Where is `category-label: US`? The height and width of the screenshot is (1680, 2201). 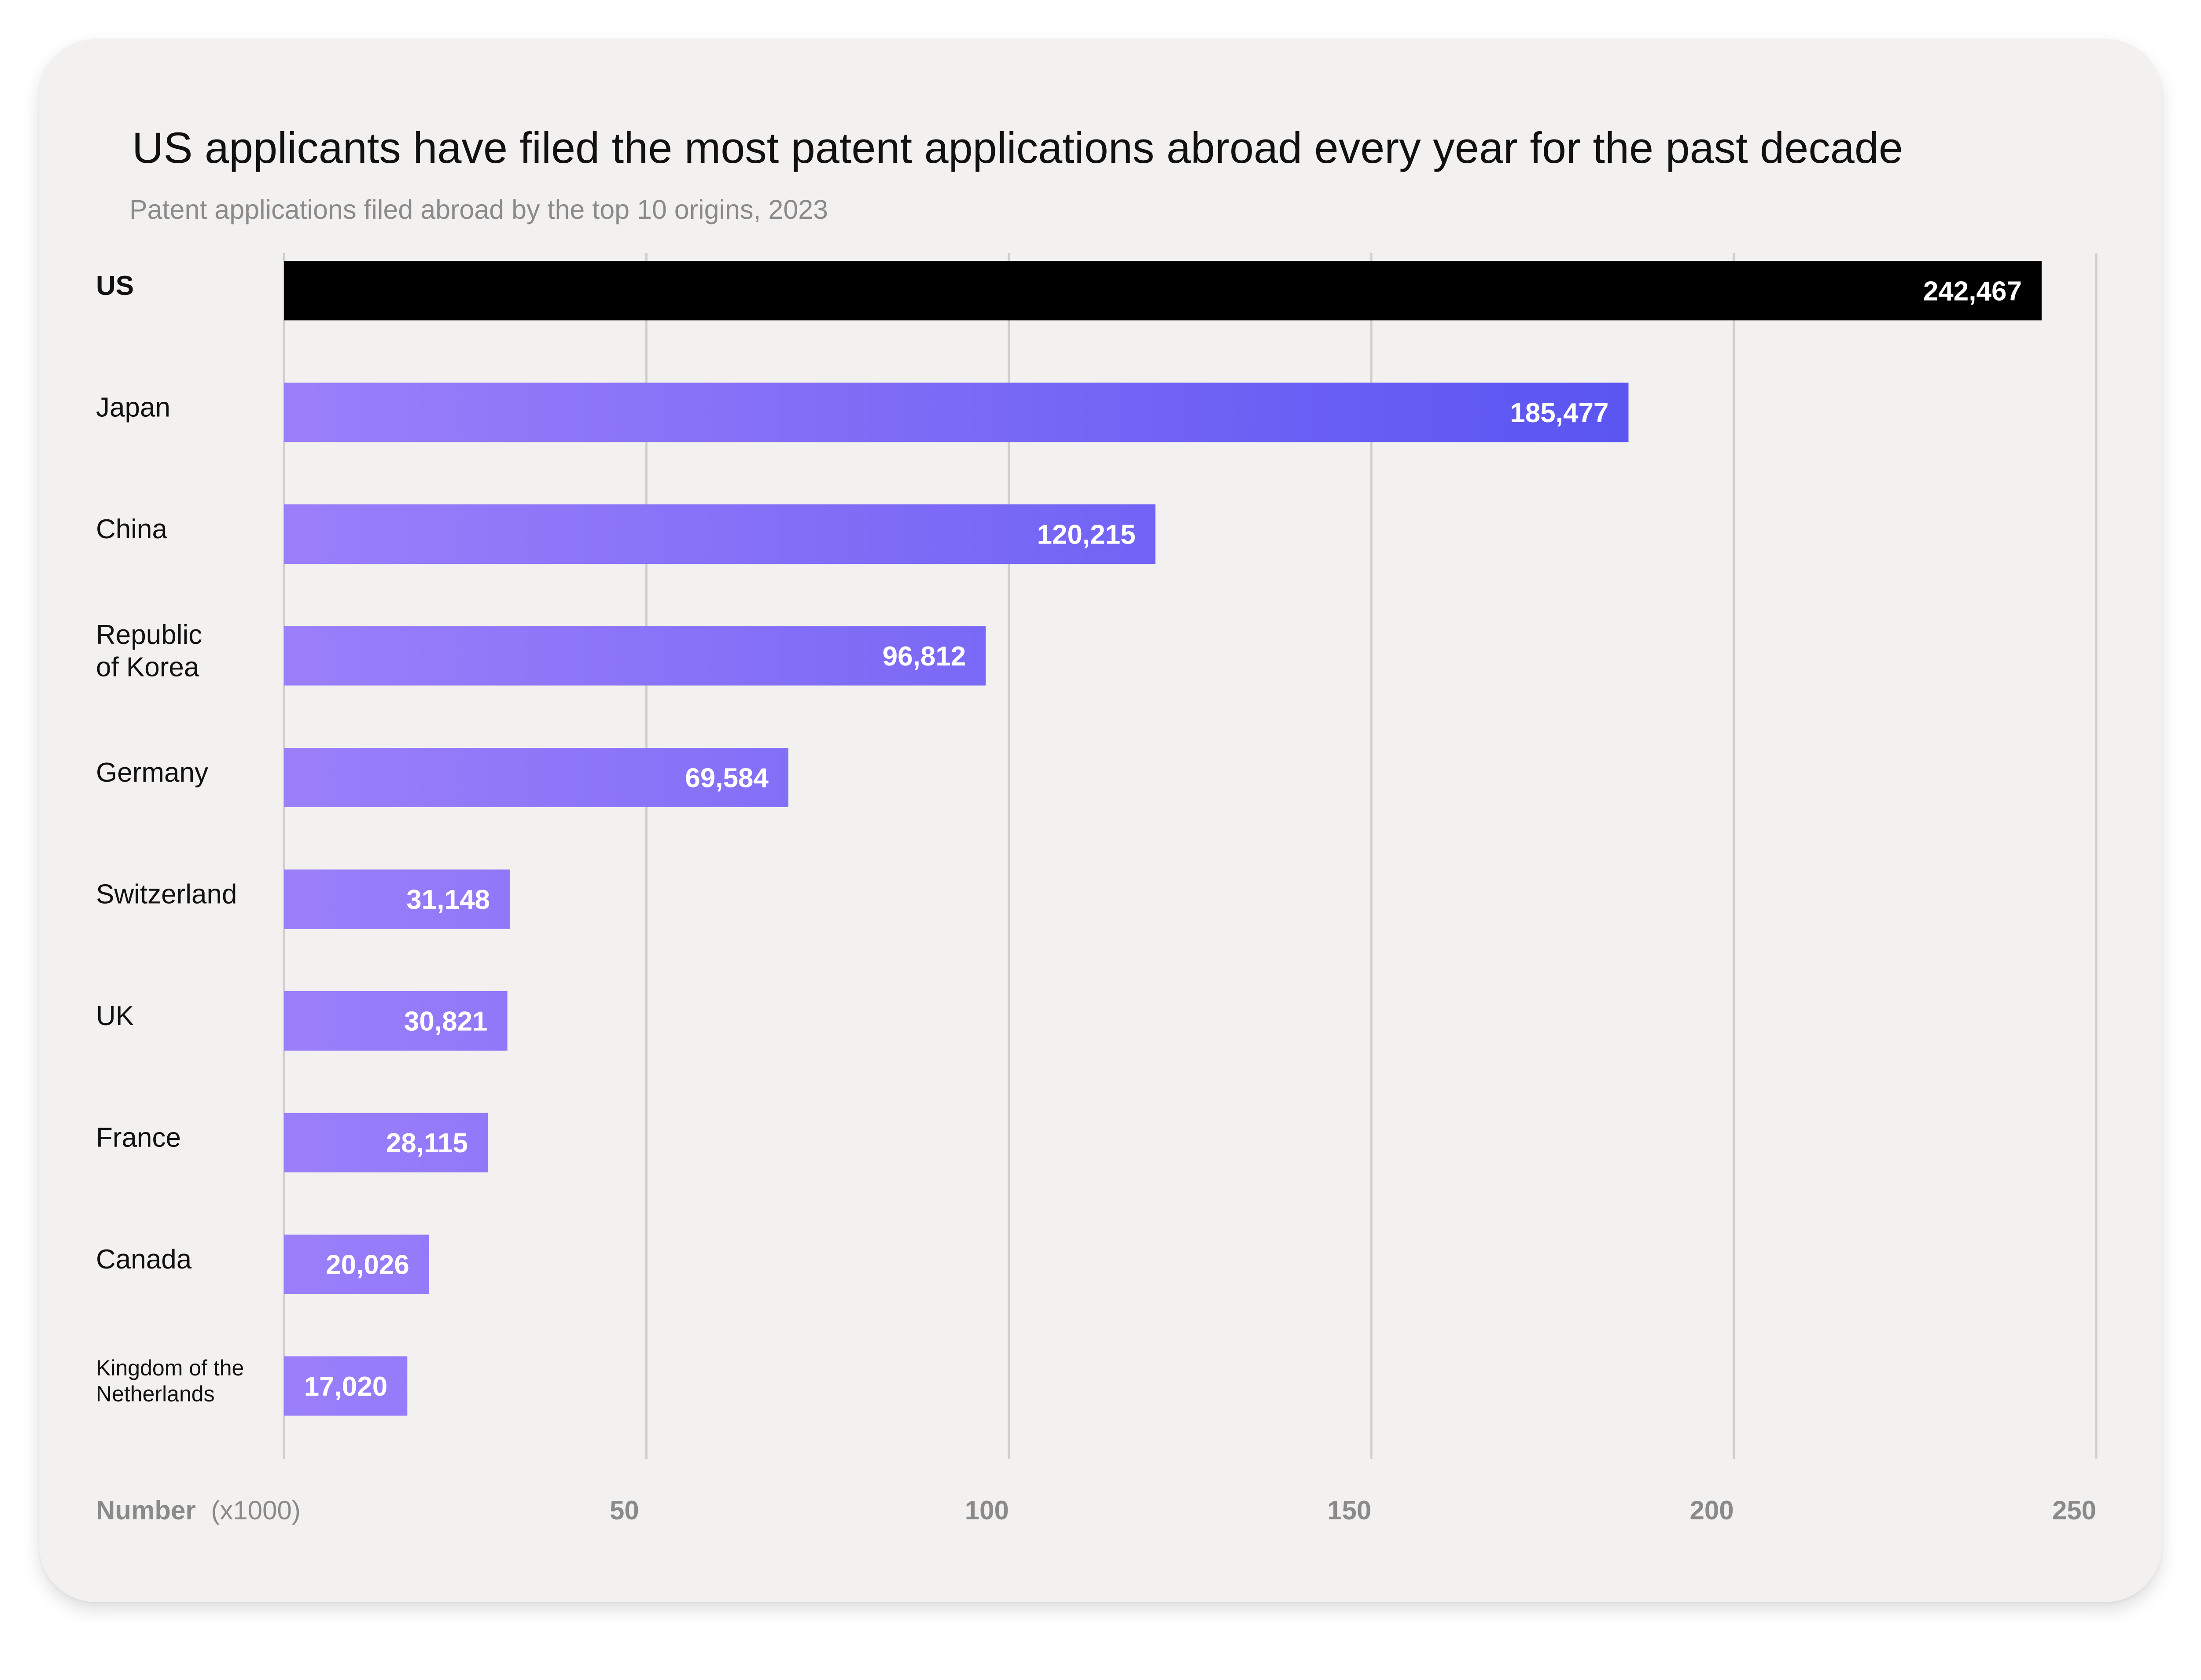 category-label: US is located at coordinates (115, 286).